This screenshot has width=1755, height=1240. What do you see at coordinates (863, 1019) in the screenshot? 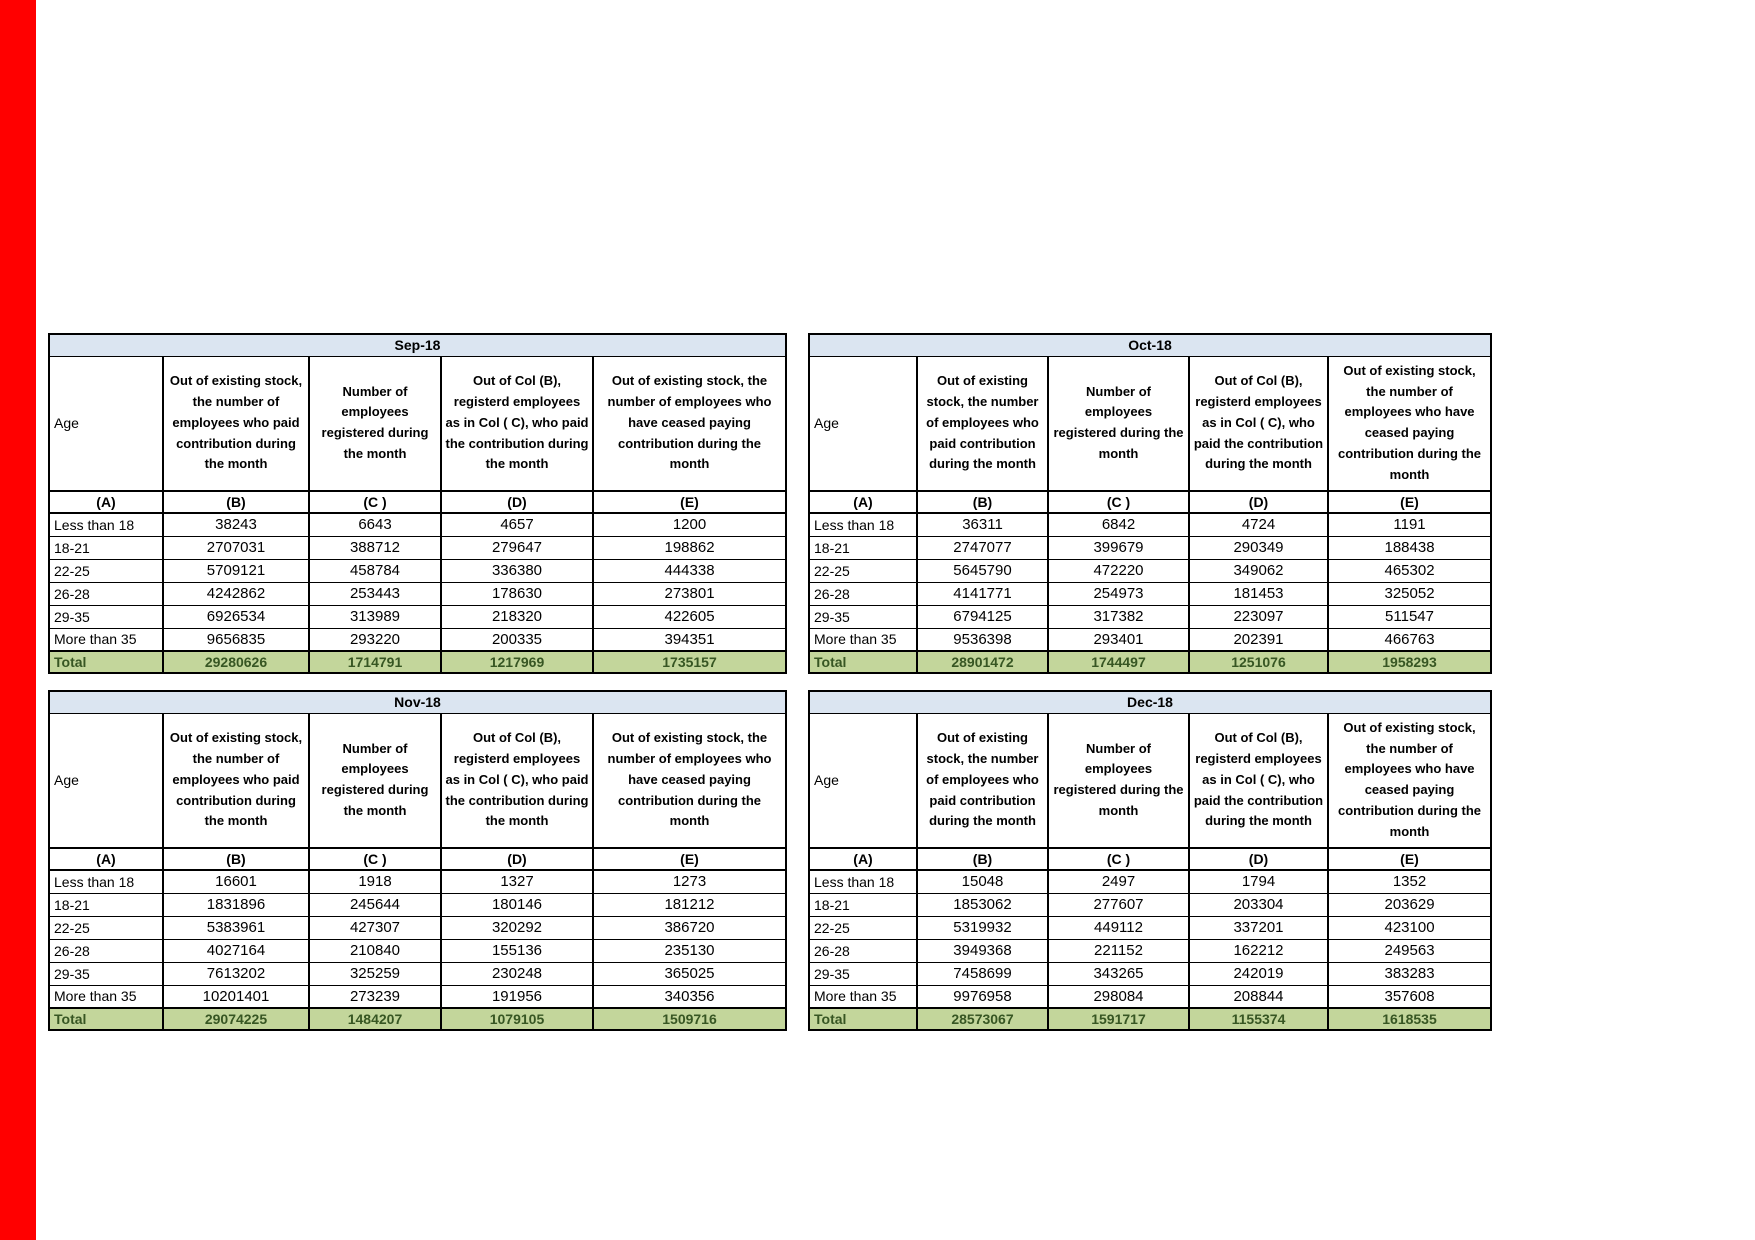
I see `total-label: Total` at bounding box center [863, 1019].